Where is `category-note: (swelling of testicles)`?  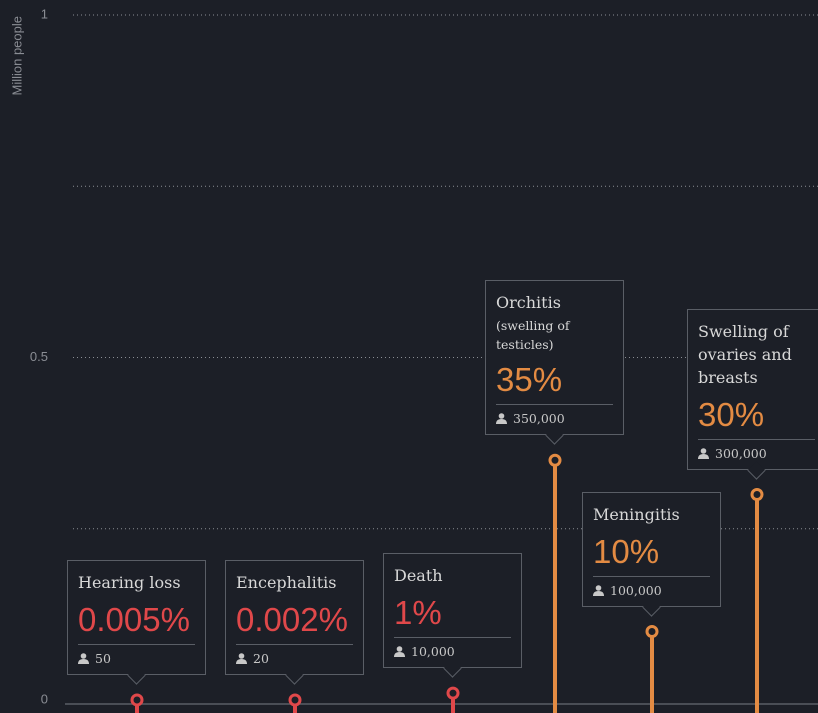 category-note: (swelling of testicles) is located at coordinates (533, 335).